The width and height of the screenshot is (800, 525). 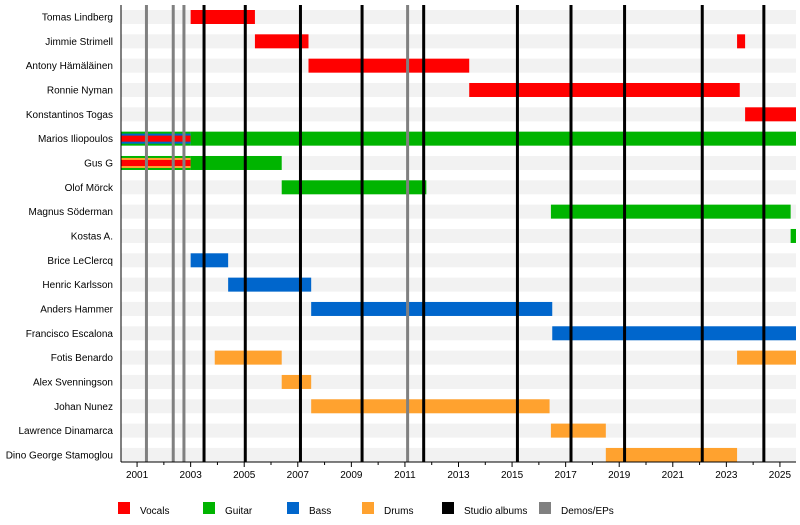 I want to click on member-label: Magnus Söderman, so click(x=71, y=212).